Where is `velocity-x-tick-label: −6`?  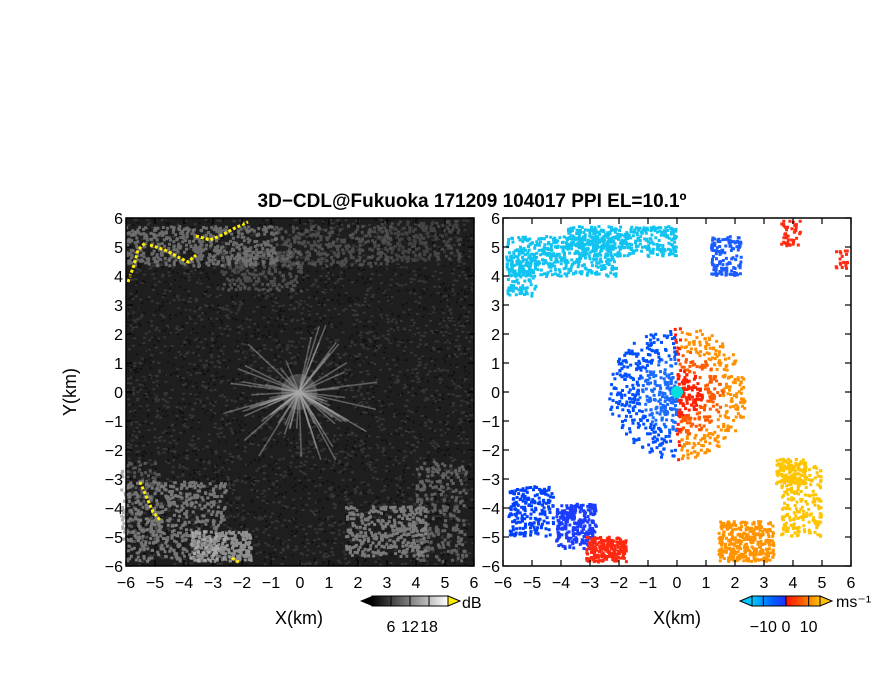
velocity-x-tick-label: −6 is located at coordinates (503, 583).